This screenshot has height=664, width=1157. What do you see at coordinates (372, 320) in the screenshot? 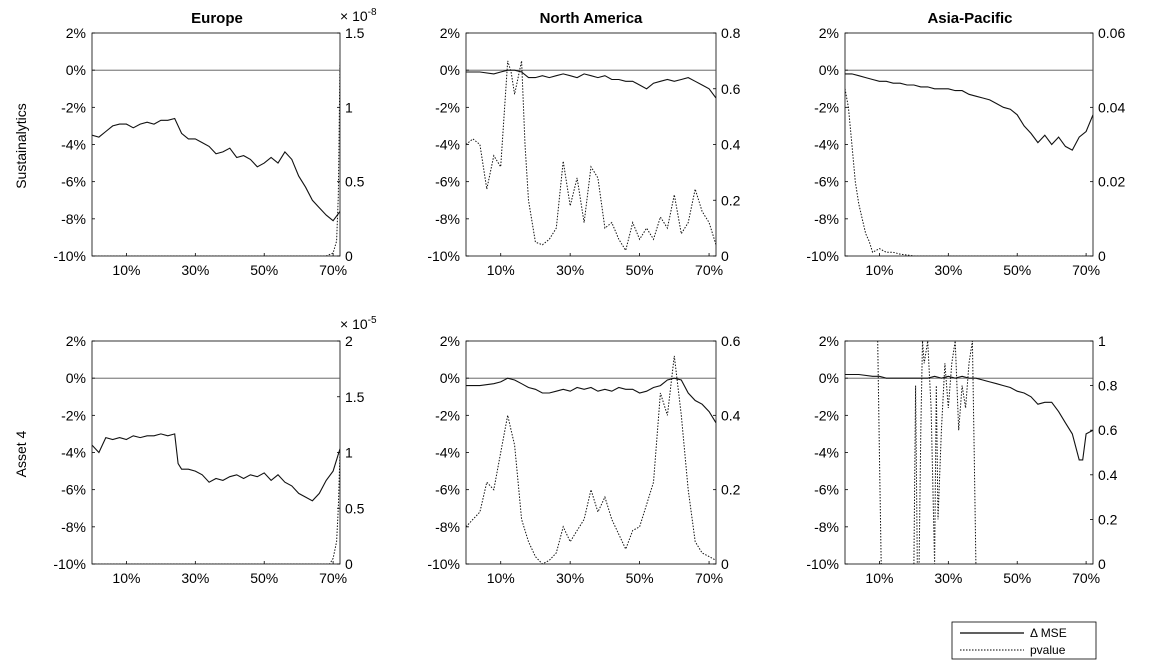
I see `right-axis-exponent: -5` at bounding box center [372, 320].